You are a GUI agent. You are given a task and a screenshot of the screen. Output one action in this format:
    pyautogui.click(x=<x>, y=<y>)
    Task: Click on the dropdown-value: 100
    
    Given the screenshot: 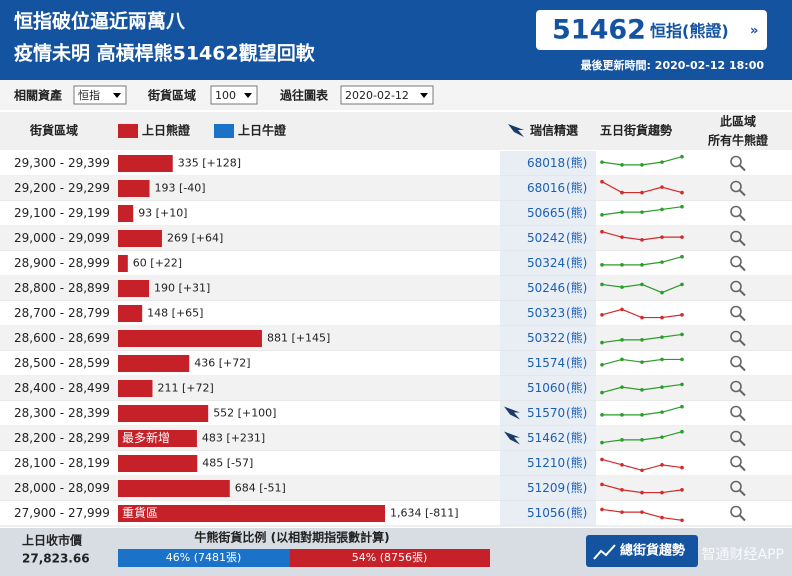 What is the action you would take?
    pyautogui.click(x=225, y=95)
    